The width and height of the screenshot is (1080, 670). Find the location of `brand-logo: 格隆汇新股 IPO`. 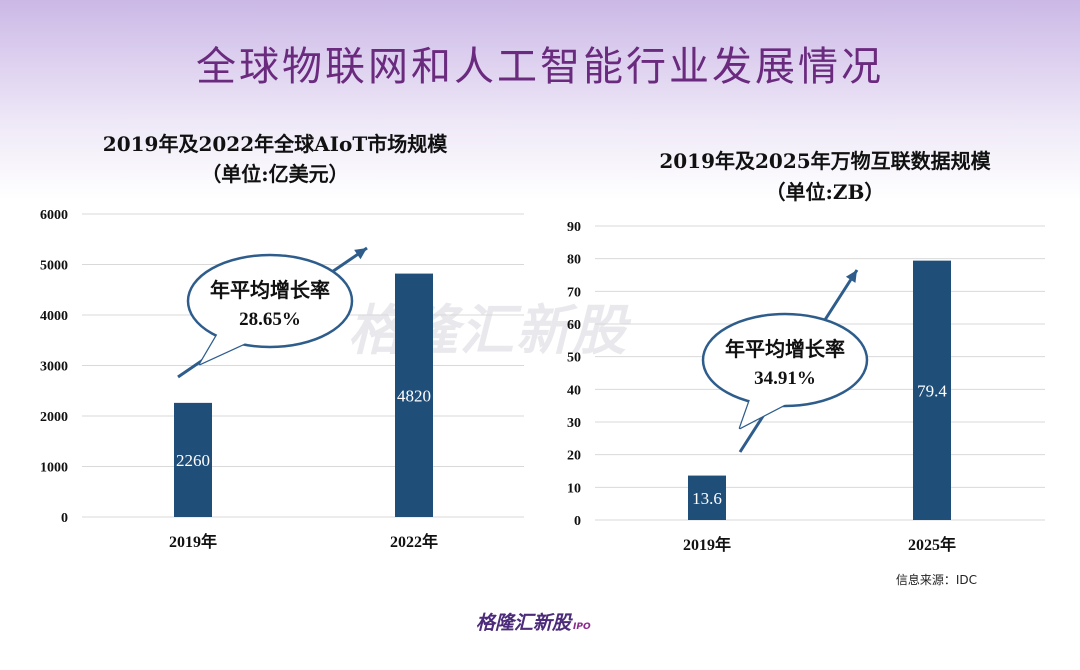

brand-logo: 格隆汇新股 IPO is located at coordinates (533, 621).